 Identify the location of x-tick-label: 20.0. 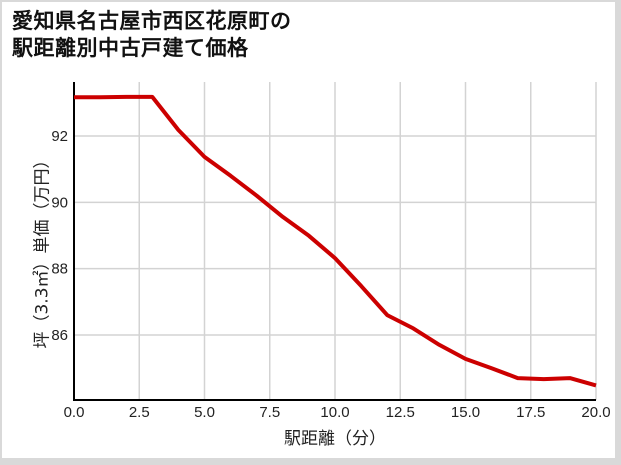
(595, 412).